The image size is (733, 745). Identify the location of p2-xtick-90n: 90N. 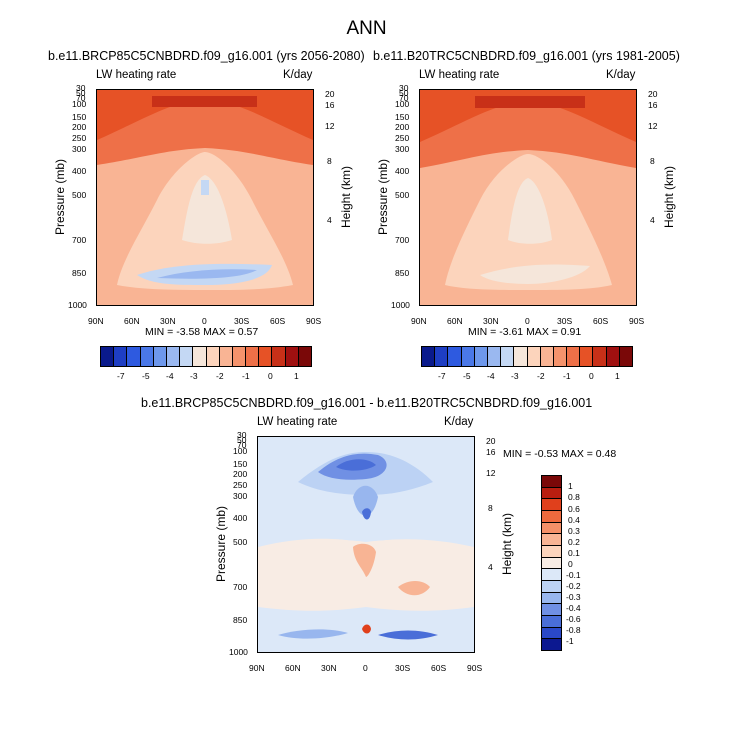
(419, 321).